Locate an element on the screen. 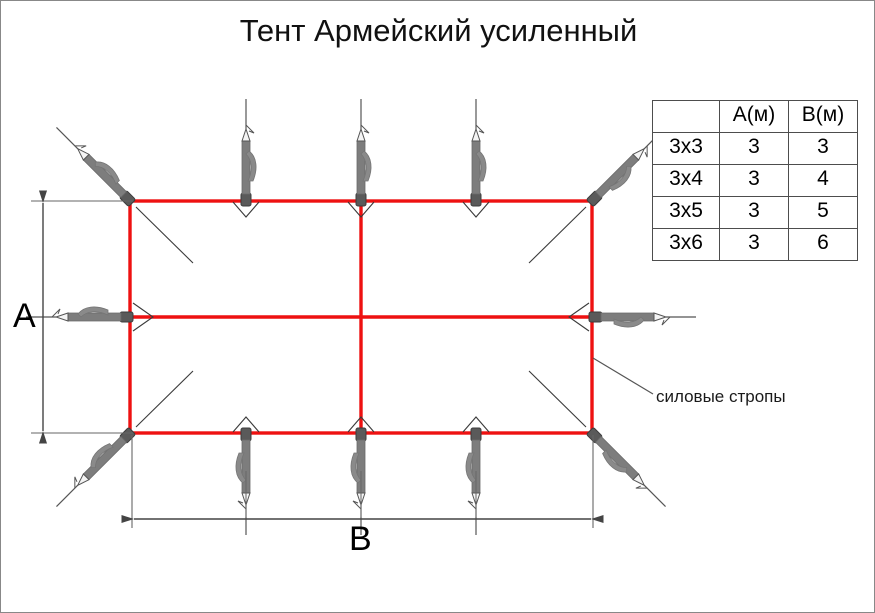  table-row: 3x4 3 4 is located at coordinates (755, 180).